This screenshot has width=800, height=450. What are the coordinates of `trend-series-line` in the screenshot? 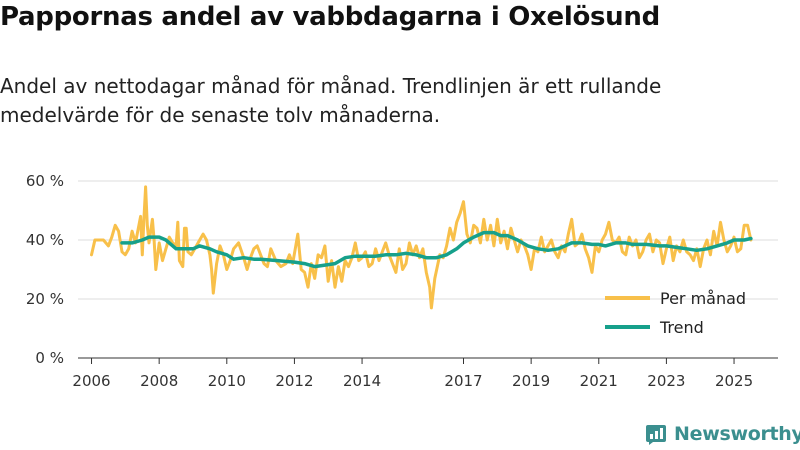 It's located at (436, 249).